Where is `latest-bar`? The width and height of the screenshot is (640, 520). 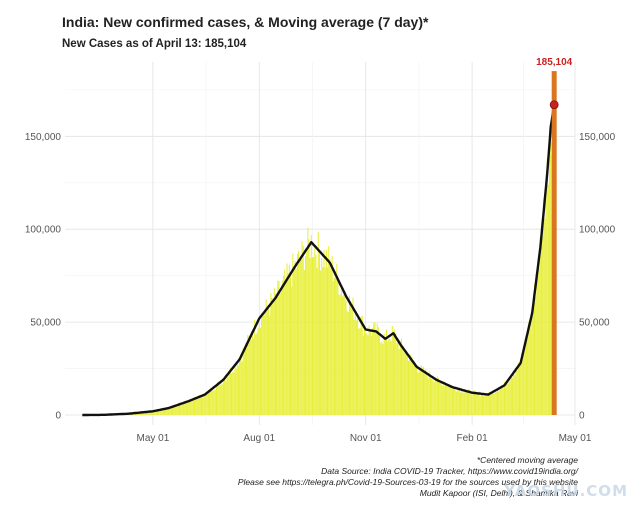 latest-bar is located at coordinates (554, 243).